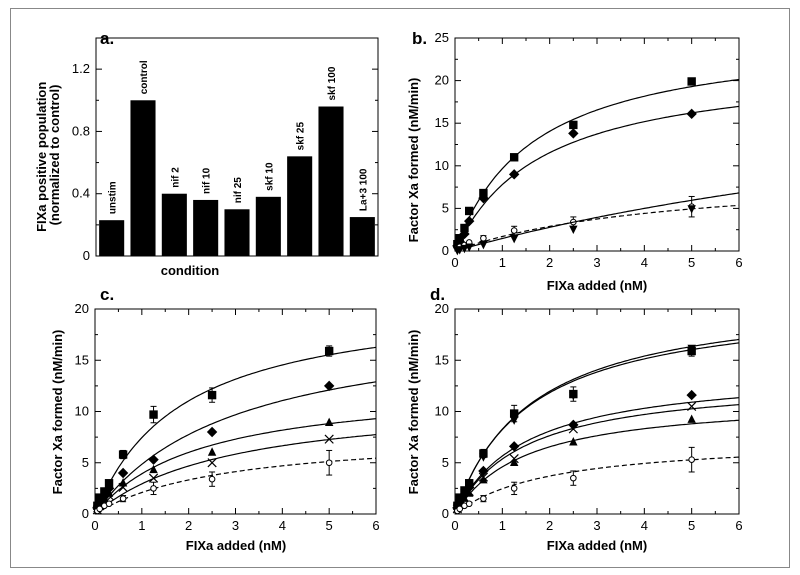  Describe the element at coordinates (332, 83) in the screenshot. I see `bar-label: skf 100` at that location.